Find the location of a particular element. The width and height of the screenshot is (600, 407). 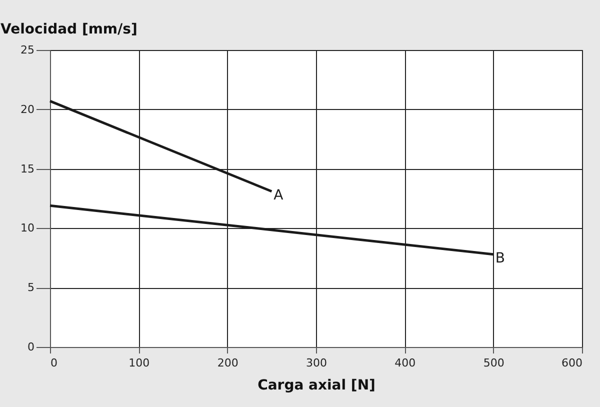

y-tick-label: 25 is located at coordinates (27, 50).